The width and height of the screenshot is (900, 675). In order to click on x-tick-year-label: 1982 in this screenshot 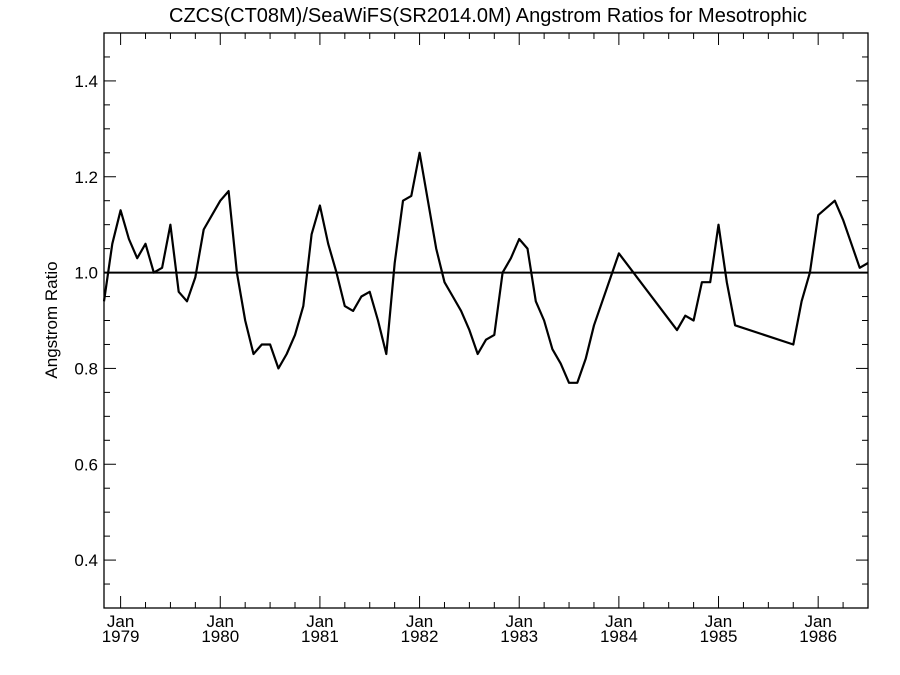, I will do `click(420, 636)`.